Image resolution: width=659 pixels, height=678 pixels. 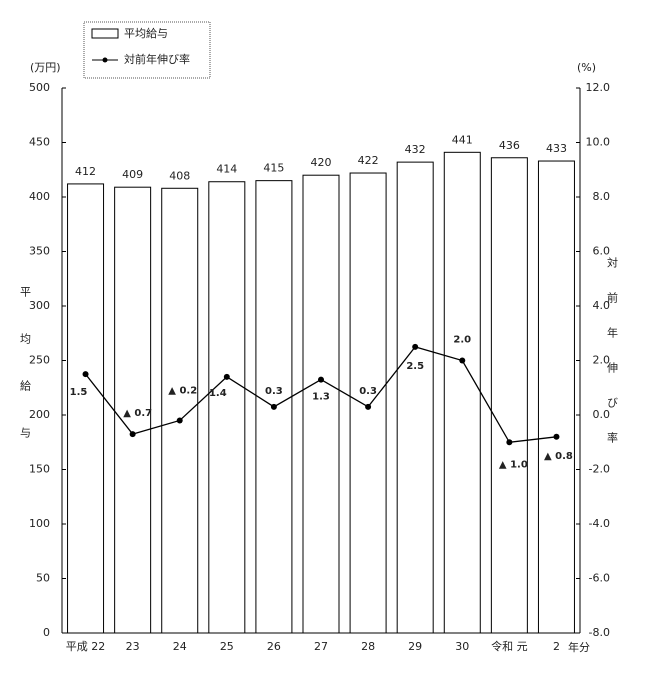 What do you see at coordinates (25, 380) in the screenshot?
I see `y-axis-label: 平均給与` at bounding box center [25, 380].